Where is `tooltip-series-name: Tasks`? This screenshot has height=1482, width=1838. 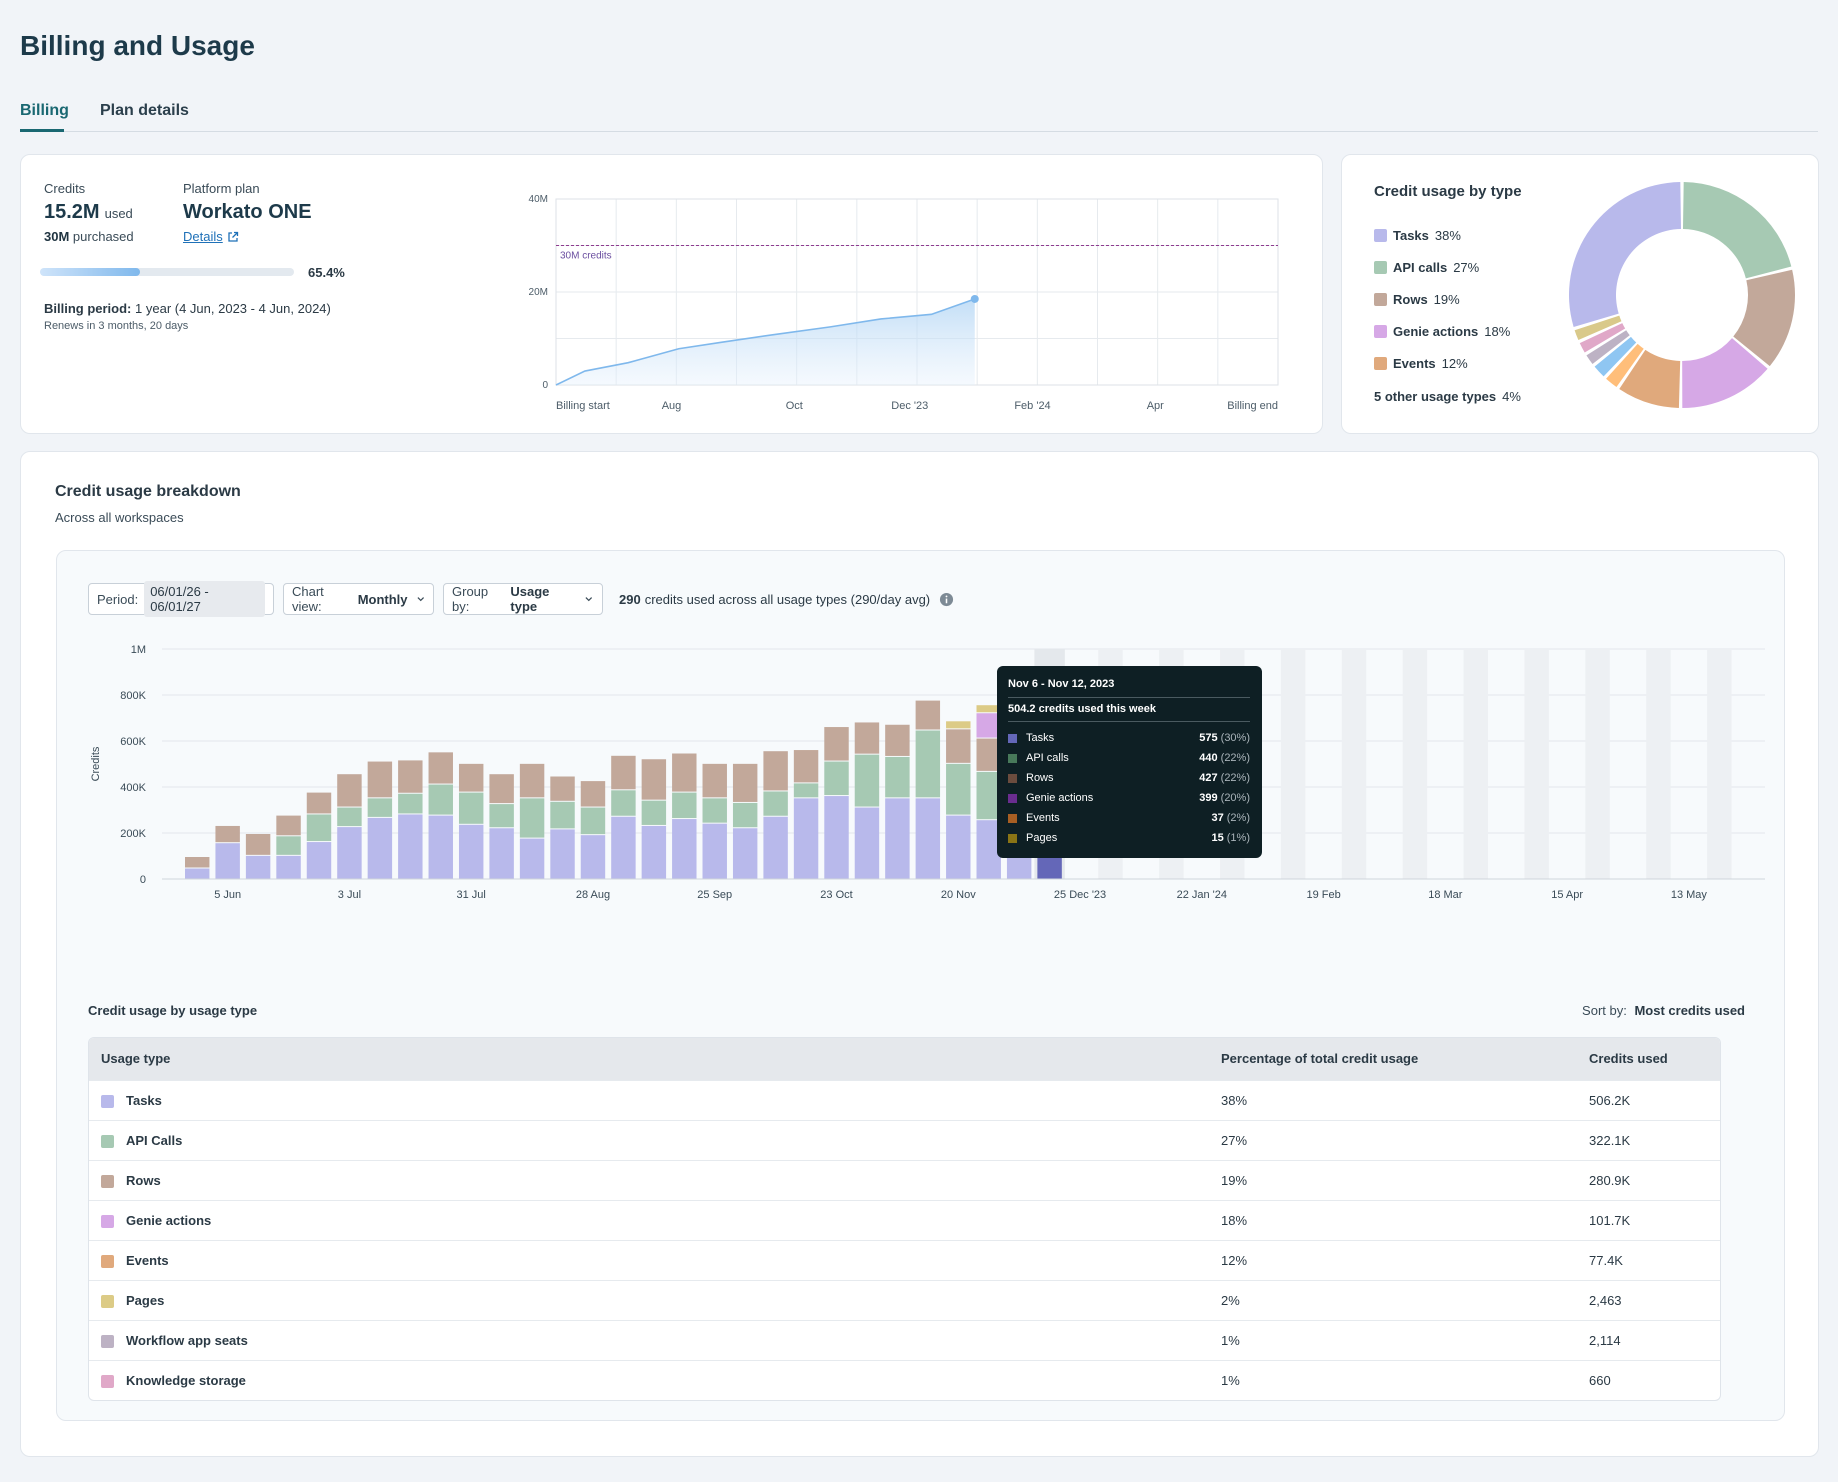 tooltip-series-name: Tasks is located at coordinates (1040, 738).